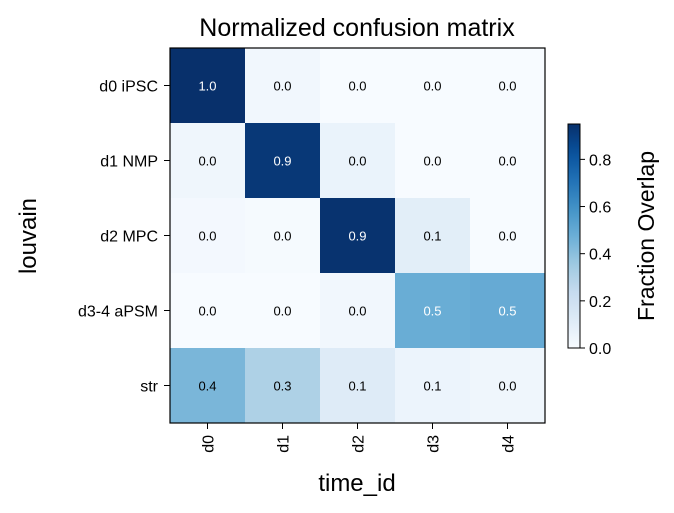 This screenshot has width=674, height=513. What do you see at coordinates (574, 236) in the screenshot?
I see `colorbar` at bounding box center [574, 236].